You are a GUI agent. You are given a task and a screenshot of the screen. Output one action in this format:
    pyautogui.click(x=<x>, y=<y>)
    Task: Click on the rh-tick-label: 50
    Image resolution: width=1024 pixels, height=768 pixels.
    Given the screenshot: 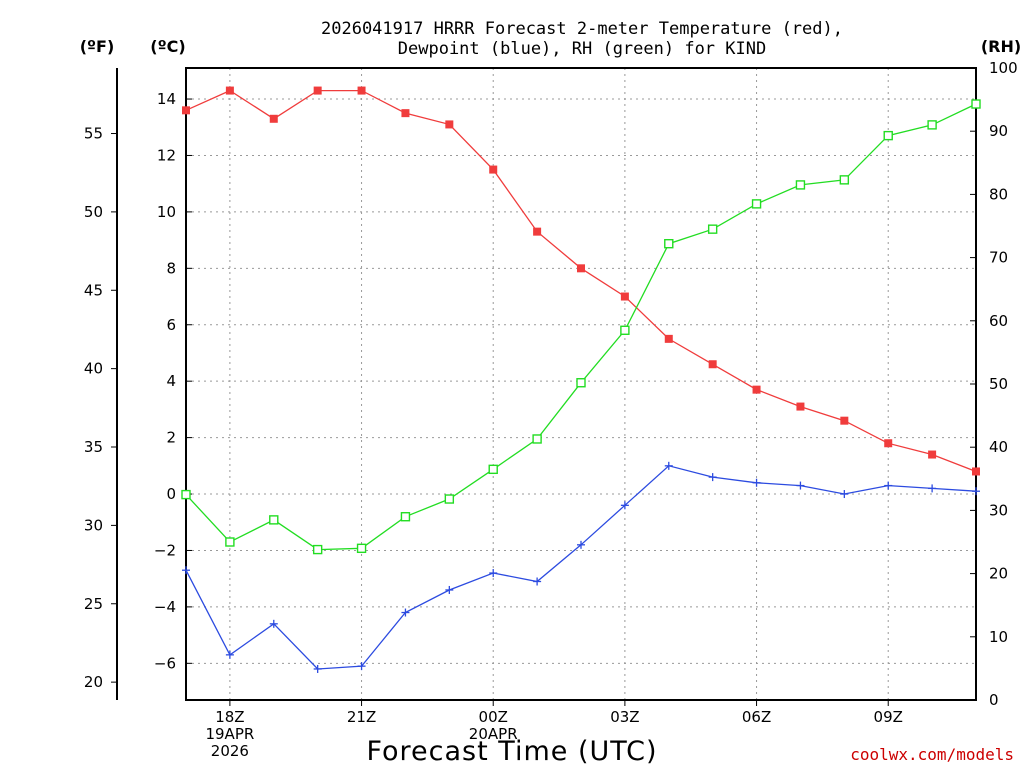 What is the action you would take?
    pyautogui.click(x=998, y=384)
    